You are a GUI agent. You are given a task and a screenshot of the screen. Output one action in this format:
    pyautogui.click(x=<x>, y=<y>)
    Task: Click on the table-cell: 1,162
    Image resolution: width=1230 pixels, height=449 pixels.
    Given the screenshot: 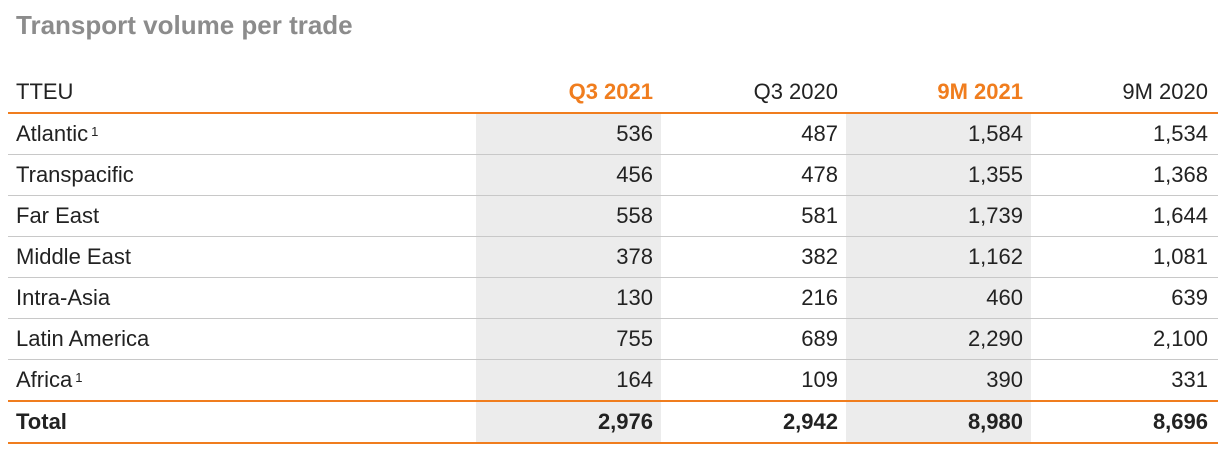 What is the action you would take?
    pyautogui.click(x=938, y=257)
    